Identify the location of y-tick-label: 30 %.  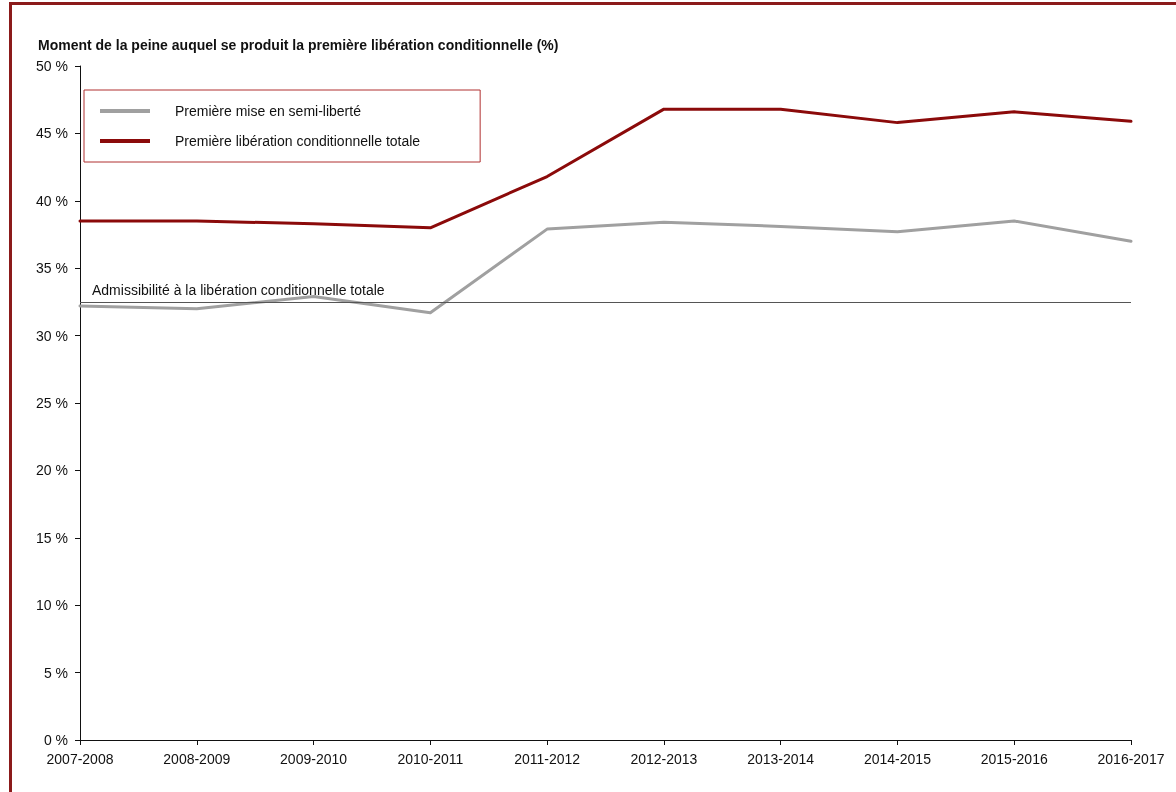
(52, 335).